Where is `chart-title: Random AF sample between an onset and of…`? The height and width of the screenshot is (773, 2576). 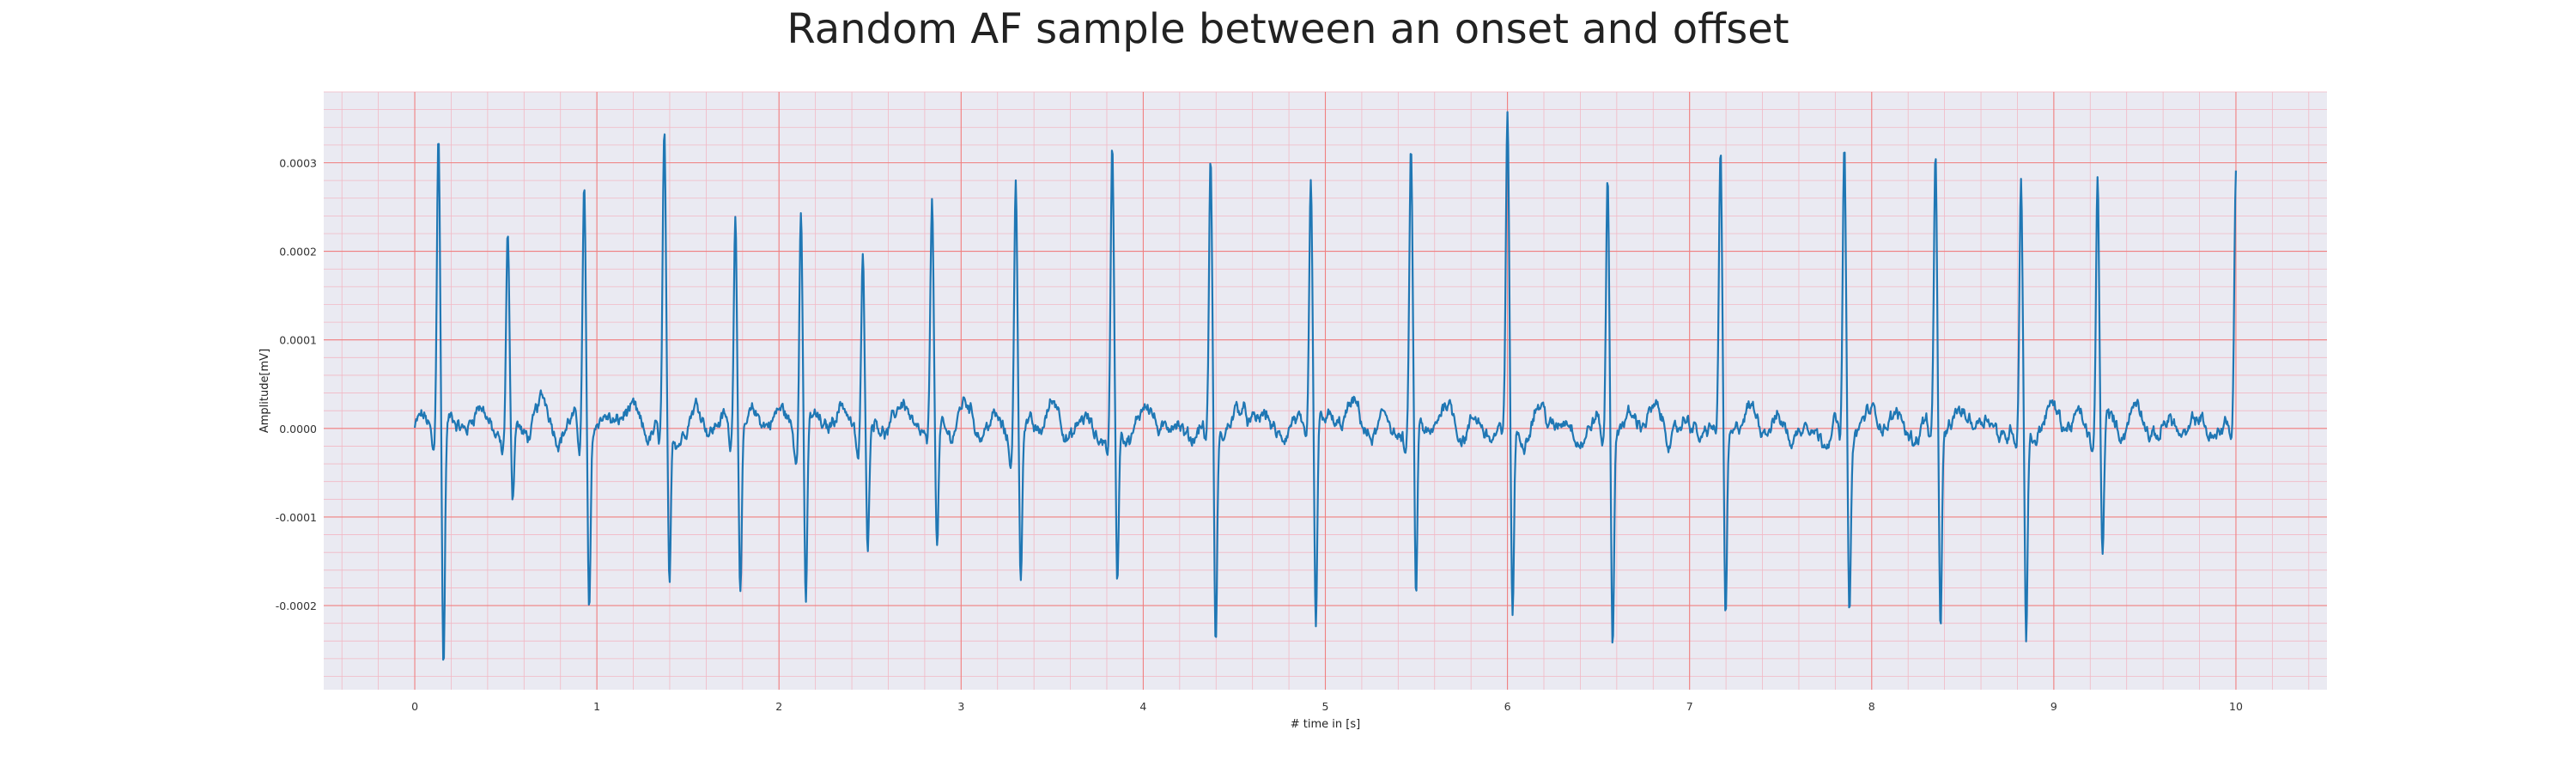
chart-title: Random AF sample between an onset and of… is located at coordinates (1288, 29).